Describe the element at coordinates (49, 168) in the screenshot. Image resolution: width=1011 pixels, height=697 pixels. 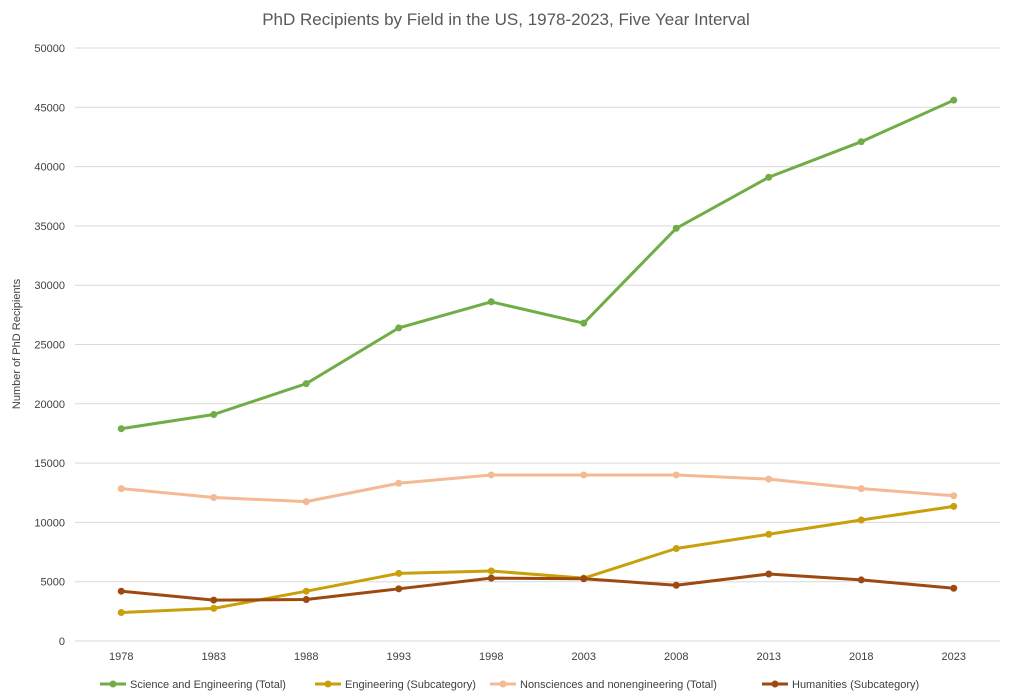
I see `y-tick-label: 40000` at that location.